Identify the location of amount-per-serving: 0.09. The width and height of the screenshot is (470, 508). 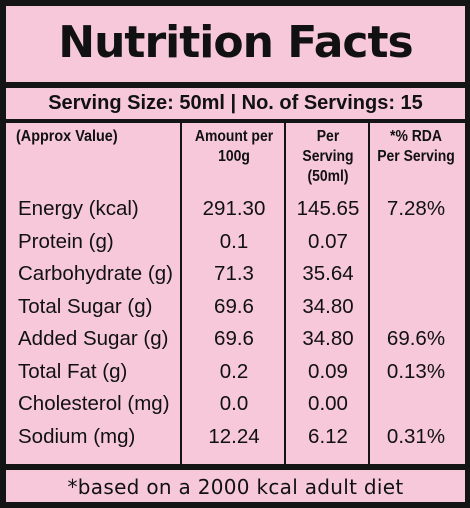
(328, 371).